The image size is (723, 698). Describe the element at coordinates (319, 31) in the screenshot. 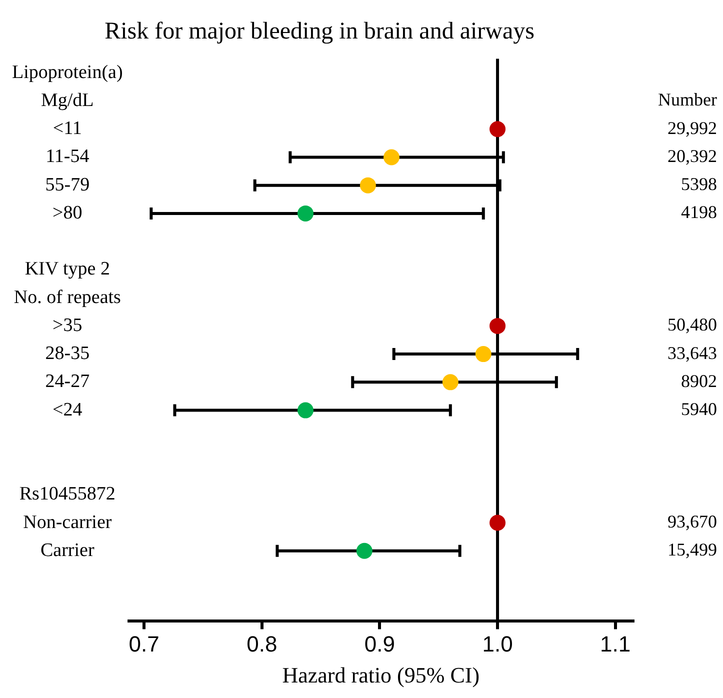

I see `chart-title: Risk for major bleeding in brain and airways` at that location.